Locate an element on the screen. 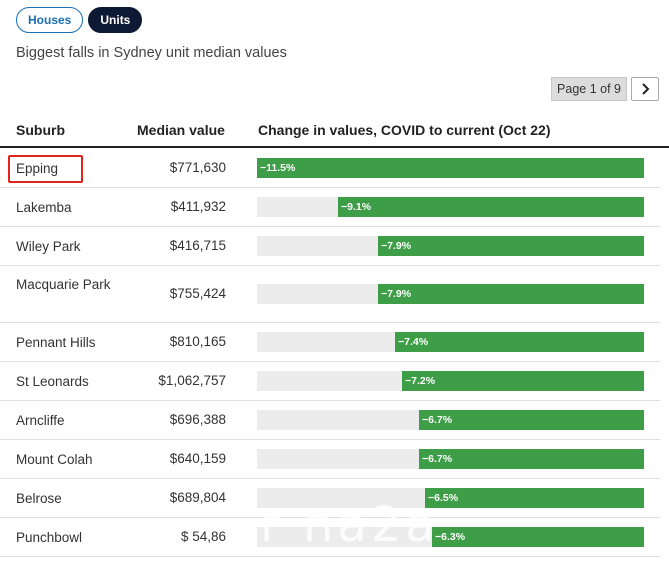  table-row: Epping $771,630 −11.5% is located at coordinates (330, 168).